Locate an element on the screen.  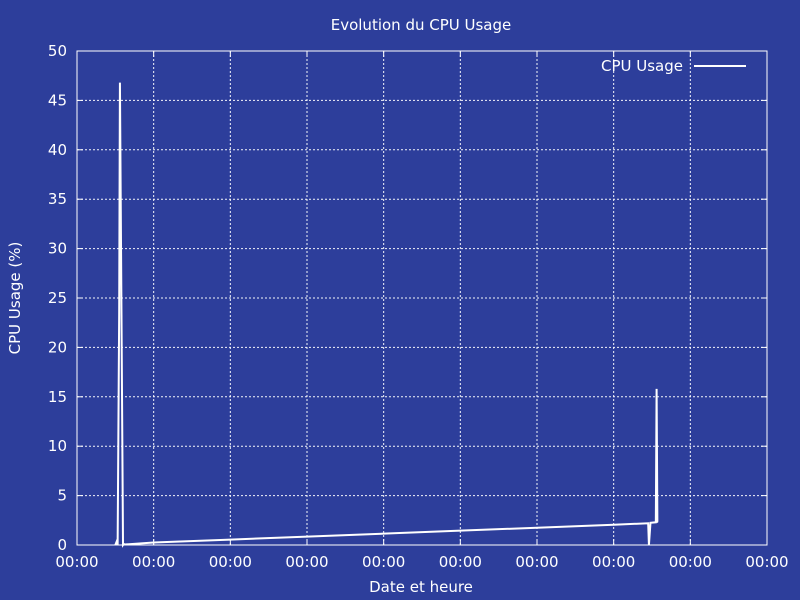
y-axis-label: CPU Usage (%) is located at coordinates (15, 298).